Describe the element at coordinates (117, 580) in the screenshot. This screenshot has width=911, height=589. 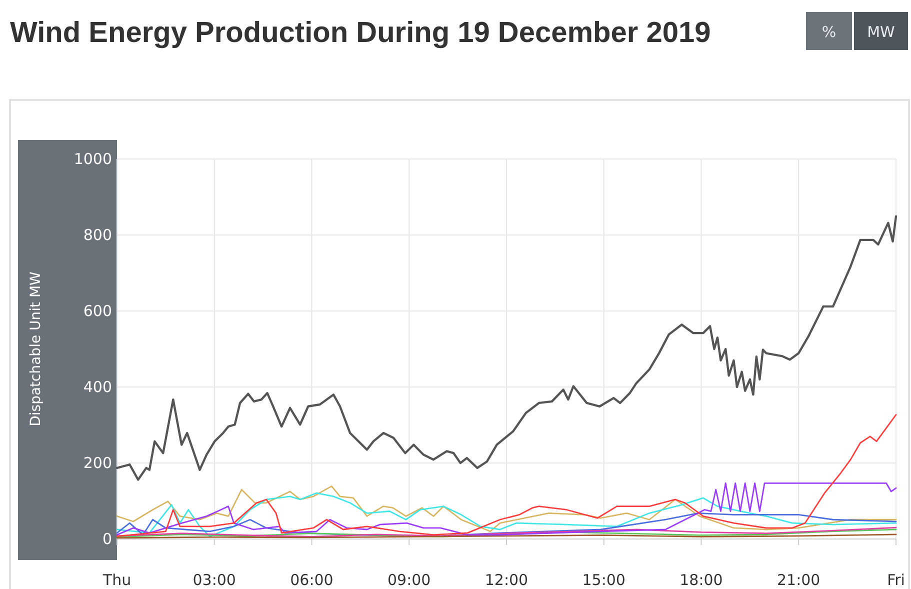
I see `x-tick-label: Thu` at that location.